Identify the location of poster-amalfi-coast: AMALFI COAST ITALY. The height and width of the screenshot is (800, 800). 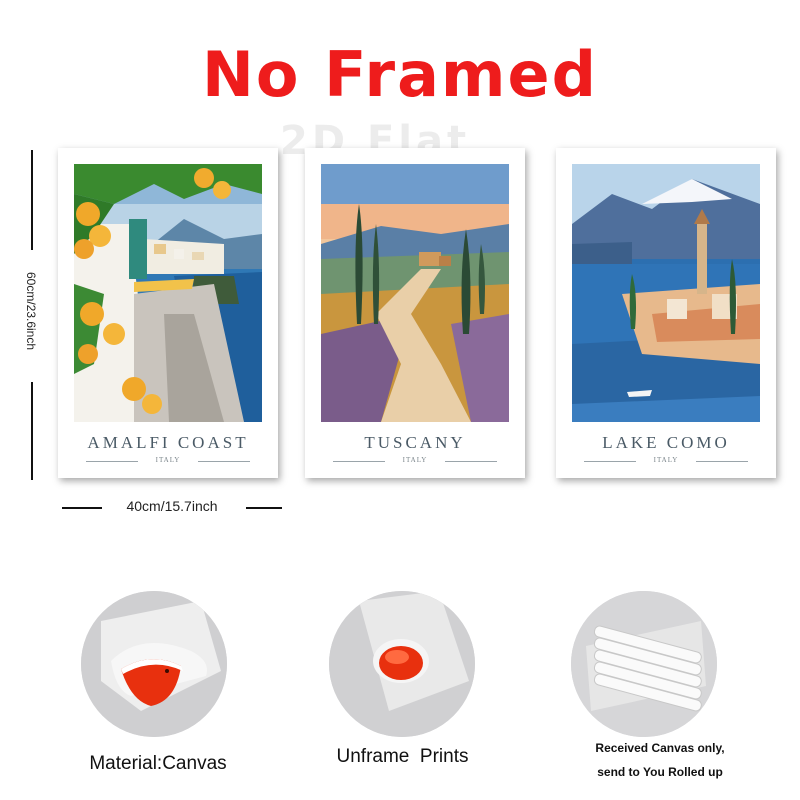
(168, 313).